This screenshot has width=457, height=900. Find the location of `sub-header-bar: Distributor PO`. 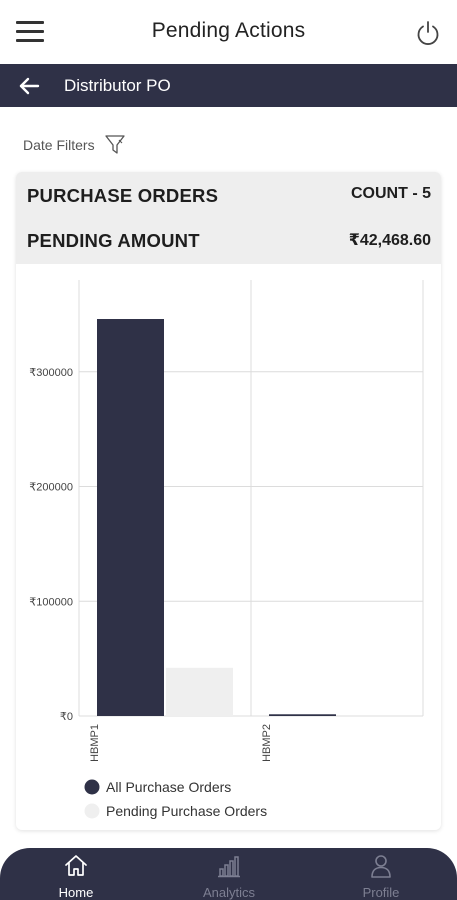

sub-header-bar: Distributor PO is located at coordinates (228, 85).